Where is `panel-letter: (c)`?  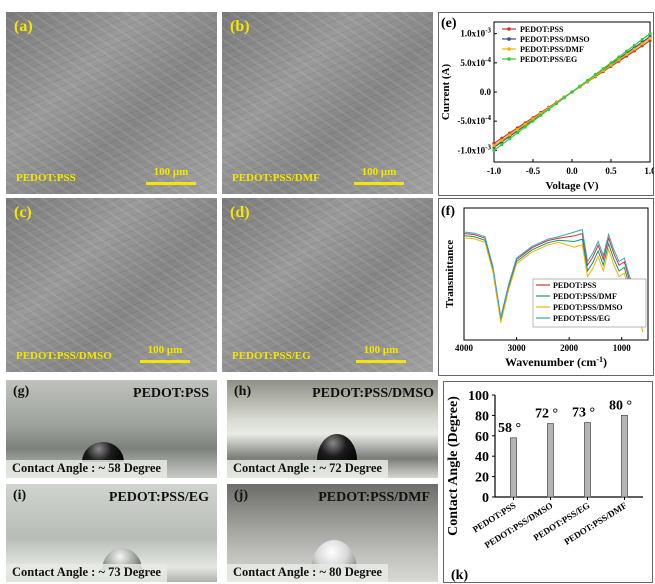 panel-letter: (c) is located at coordinates (23, 212).